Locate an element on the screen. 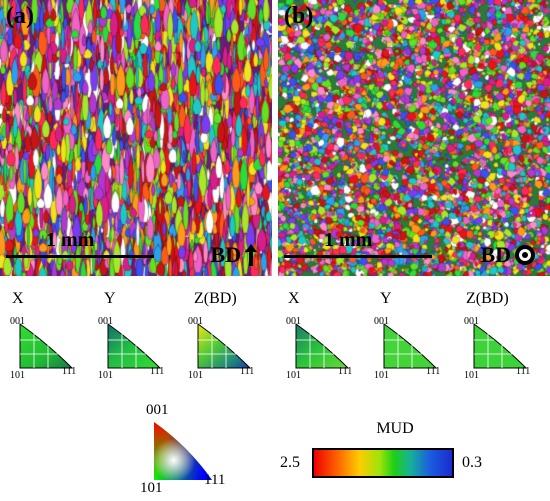 Image resolution: width=550 pixels, height=501 pixels. pole-figure-b-x: X 001 101 111 is located at coordinates (322, 337).